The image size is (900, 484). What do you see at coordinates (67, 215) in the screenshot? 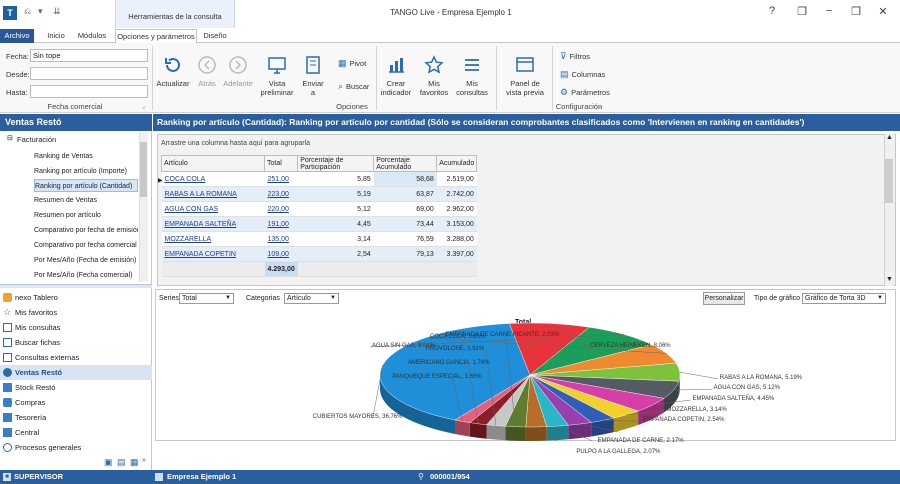
I see `tree-item: Resumen por artículo` at bounding box center [67, 215].